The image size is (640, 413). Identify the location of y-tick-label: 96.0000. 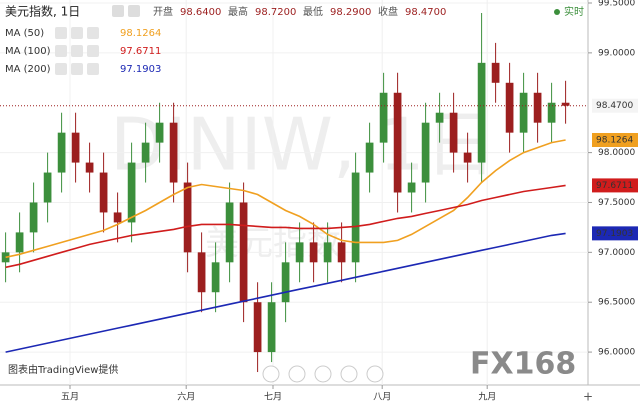
(616, 353).